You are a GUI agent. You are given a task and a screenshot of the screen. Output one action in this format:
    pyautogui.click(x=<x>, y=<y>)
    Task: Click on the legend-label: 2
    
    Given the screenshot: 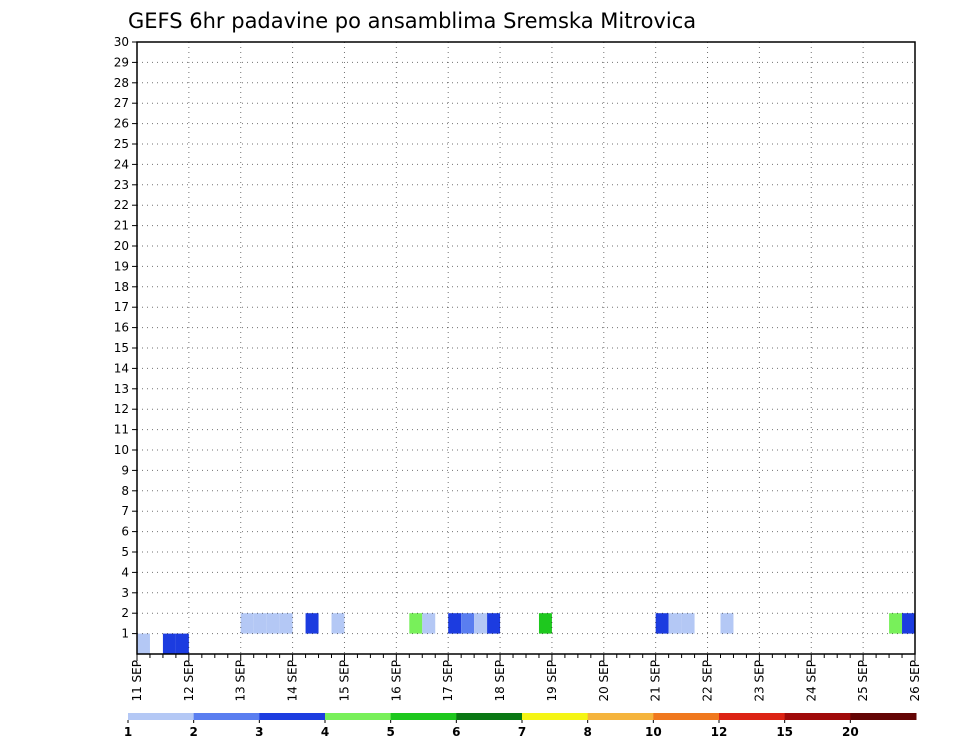 What is the action you would take?
    pyautogui.click(x=193, y=732)
    